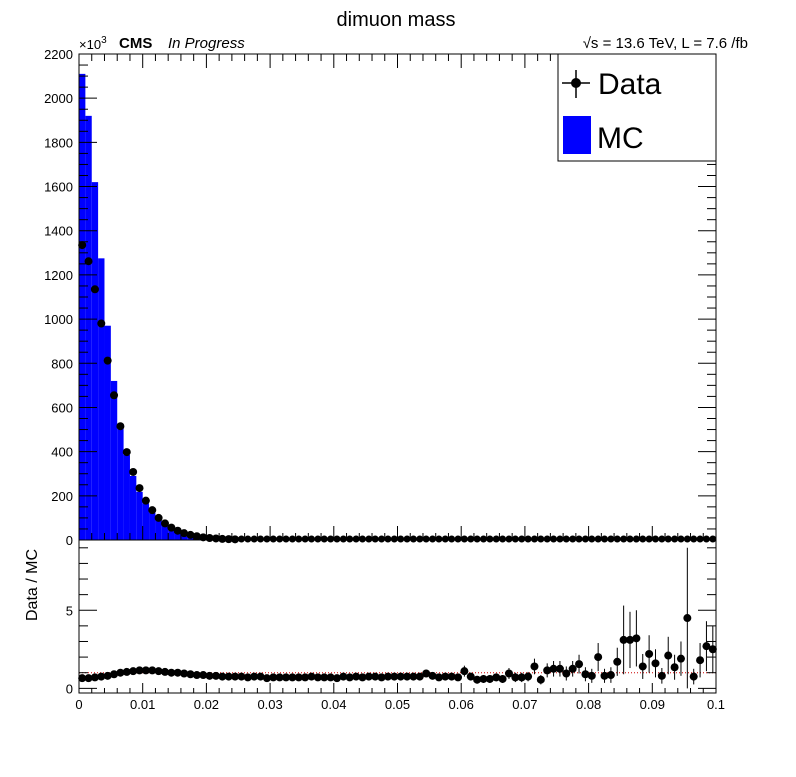  I want to click on x-tick-label: 0.05, so click(397, 704).